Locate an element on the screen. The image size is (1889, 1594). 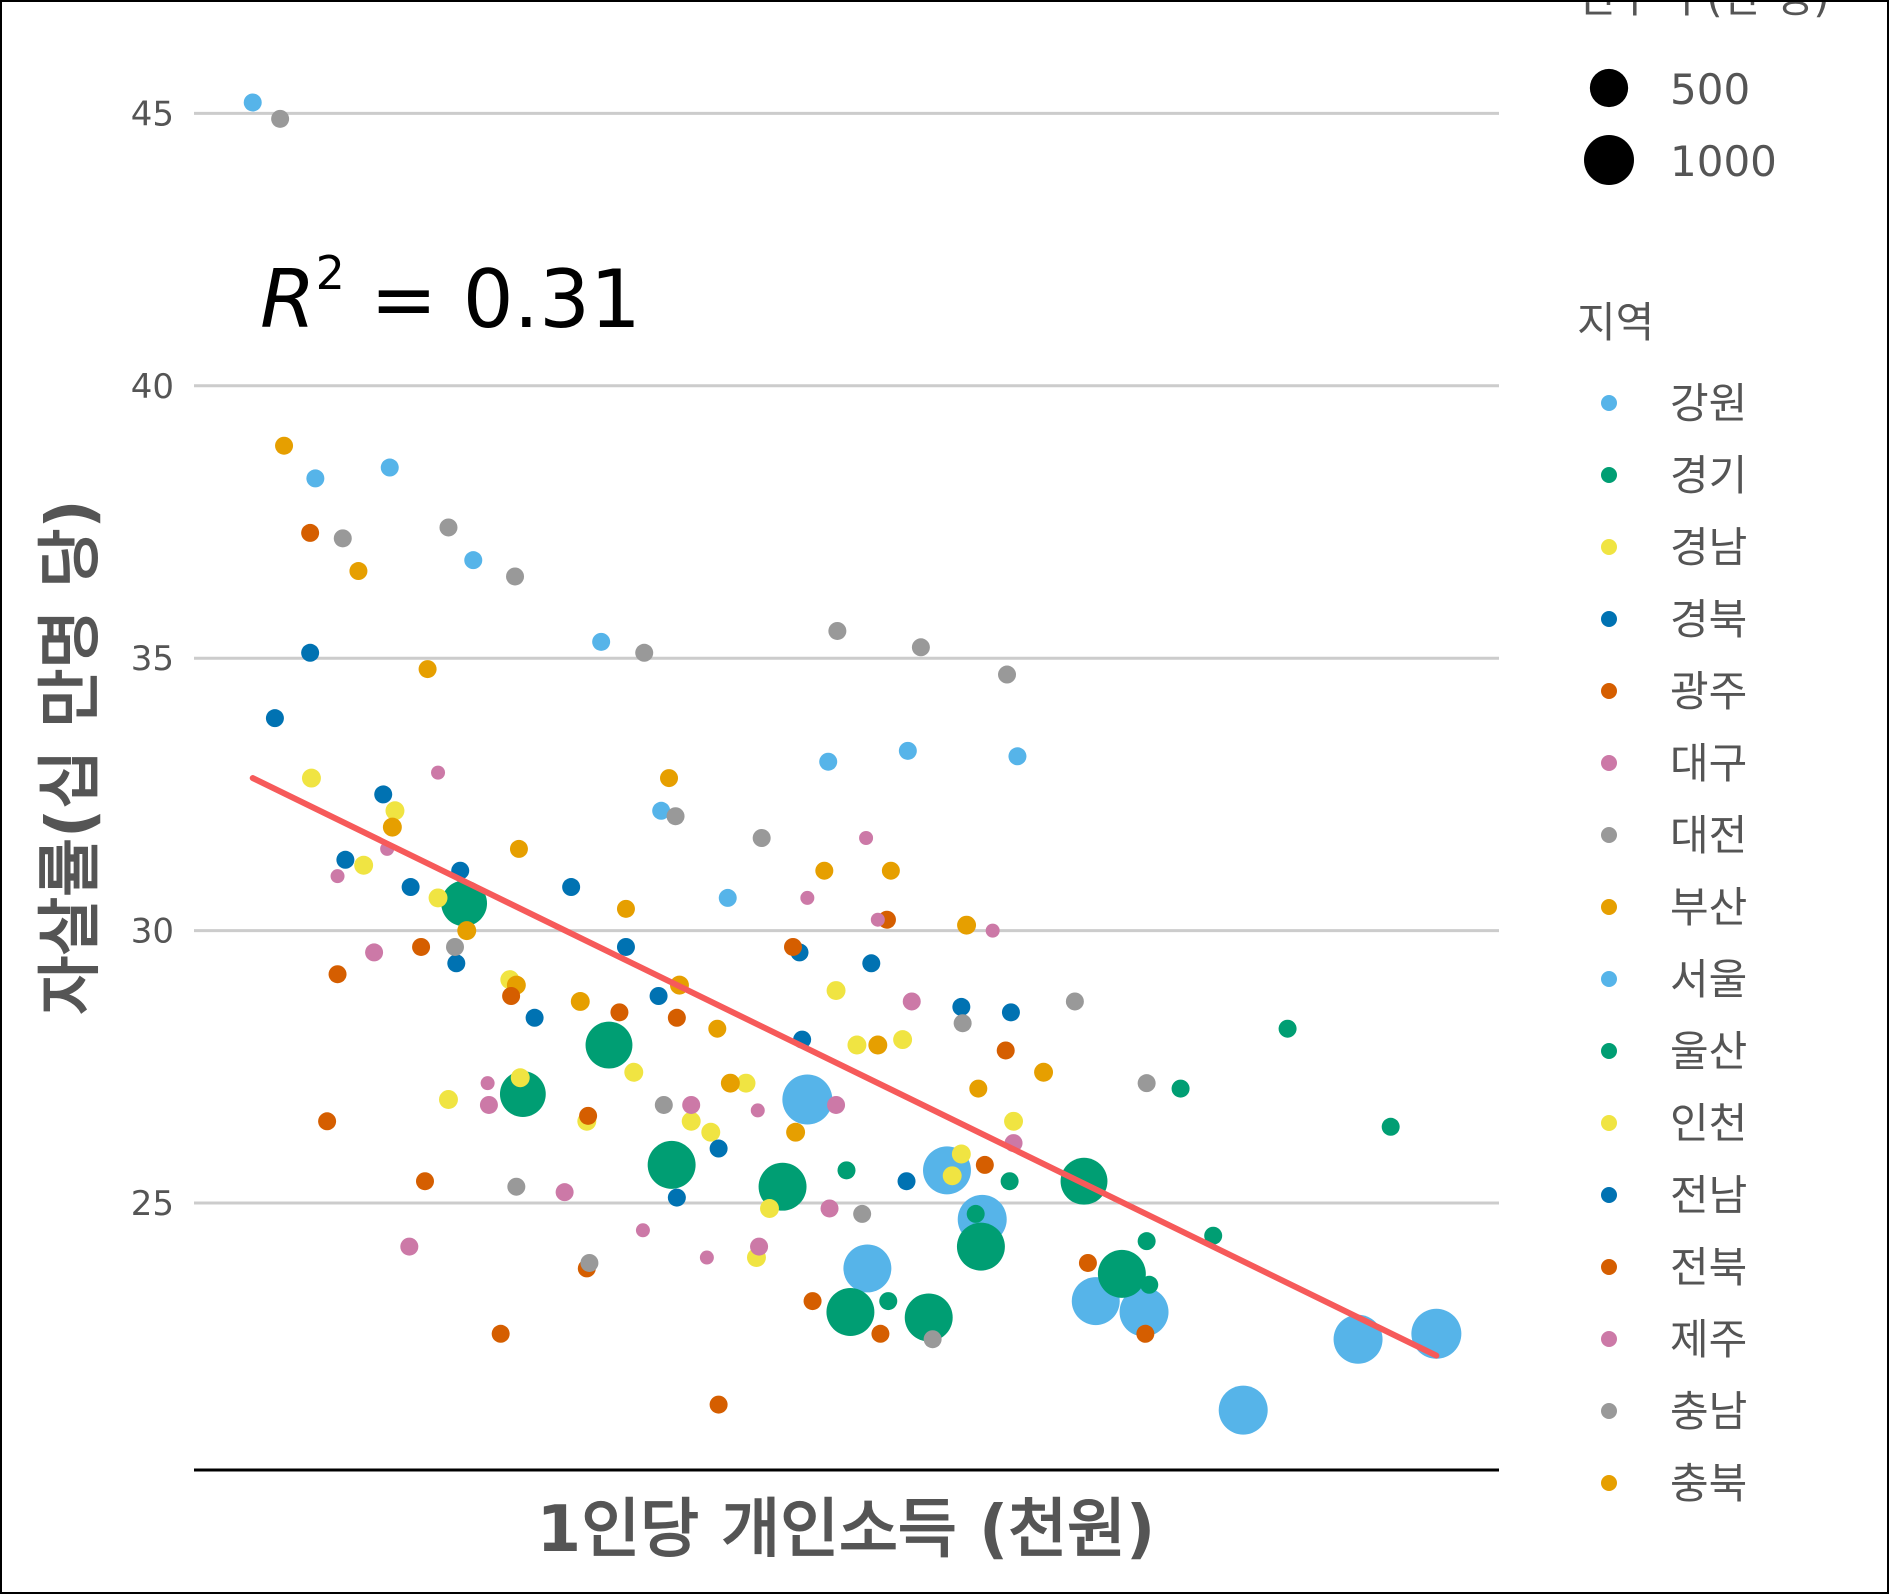
color-legend-label-7: 부산 is located at coordinates (1708, 907).